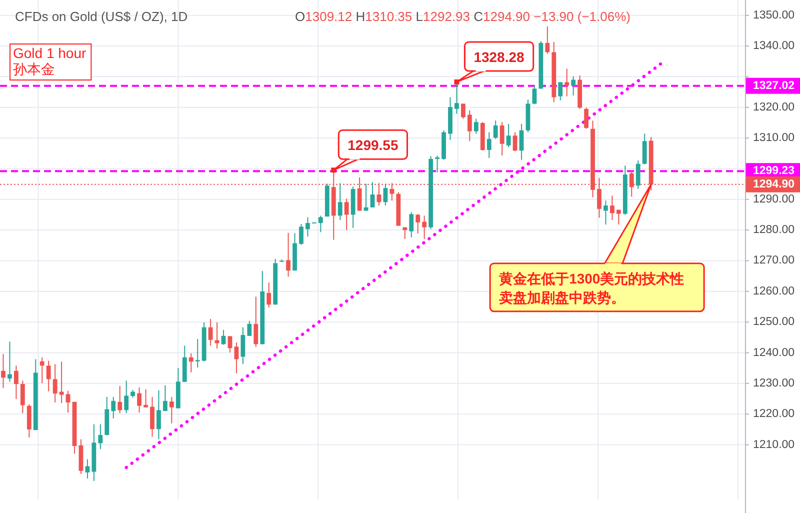 The image size is (800, 513). Describe the element at coordinates (774, 291) in the screenshot. I see `y-tick-label: 1260.00` at that location.